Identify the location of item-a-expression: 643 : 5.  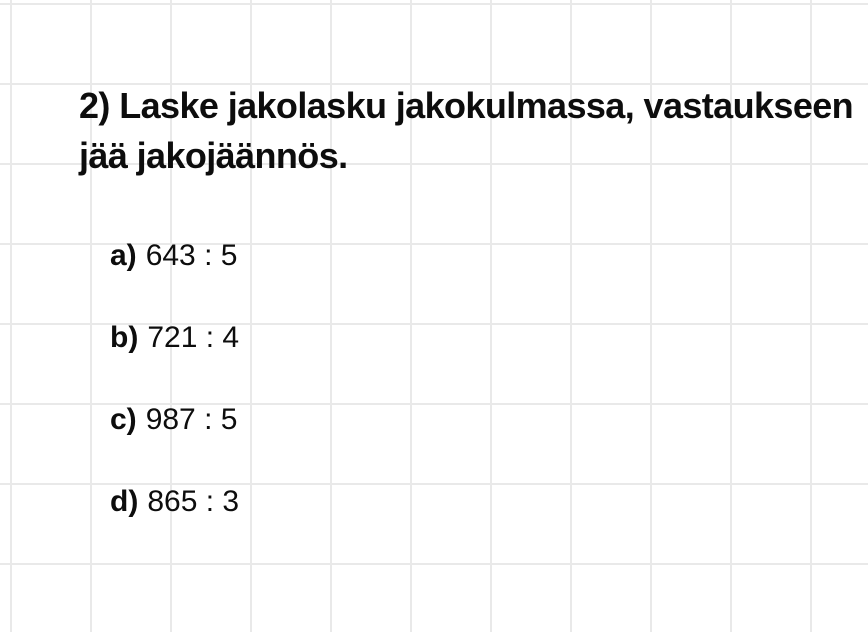
(191, 255).